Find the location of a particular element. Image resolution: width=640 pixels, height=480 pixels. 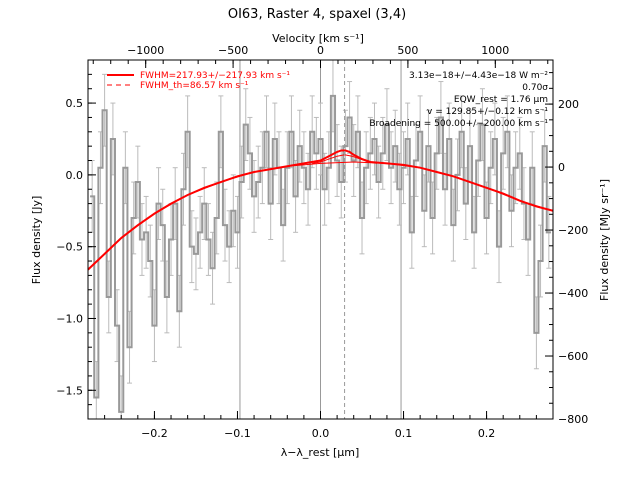

chart-title: OI63, Raster 4, spaxel (3,4) is located at coordinates (317, 14).